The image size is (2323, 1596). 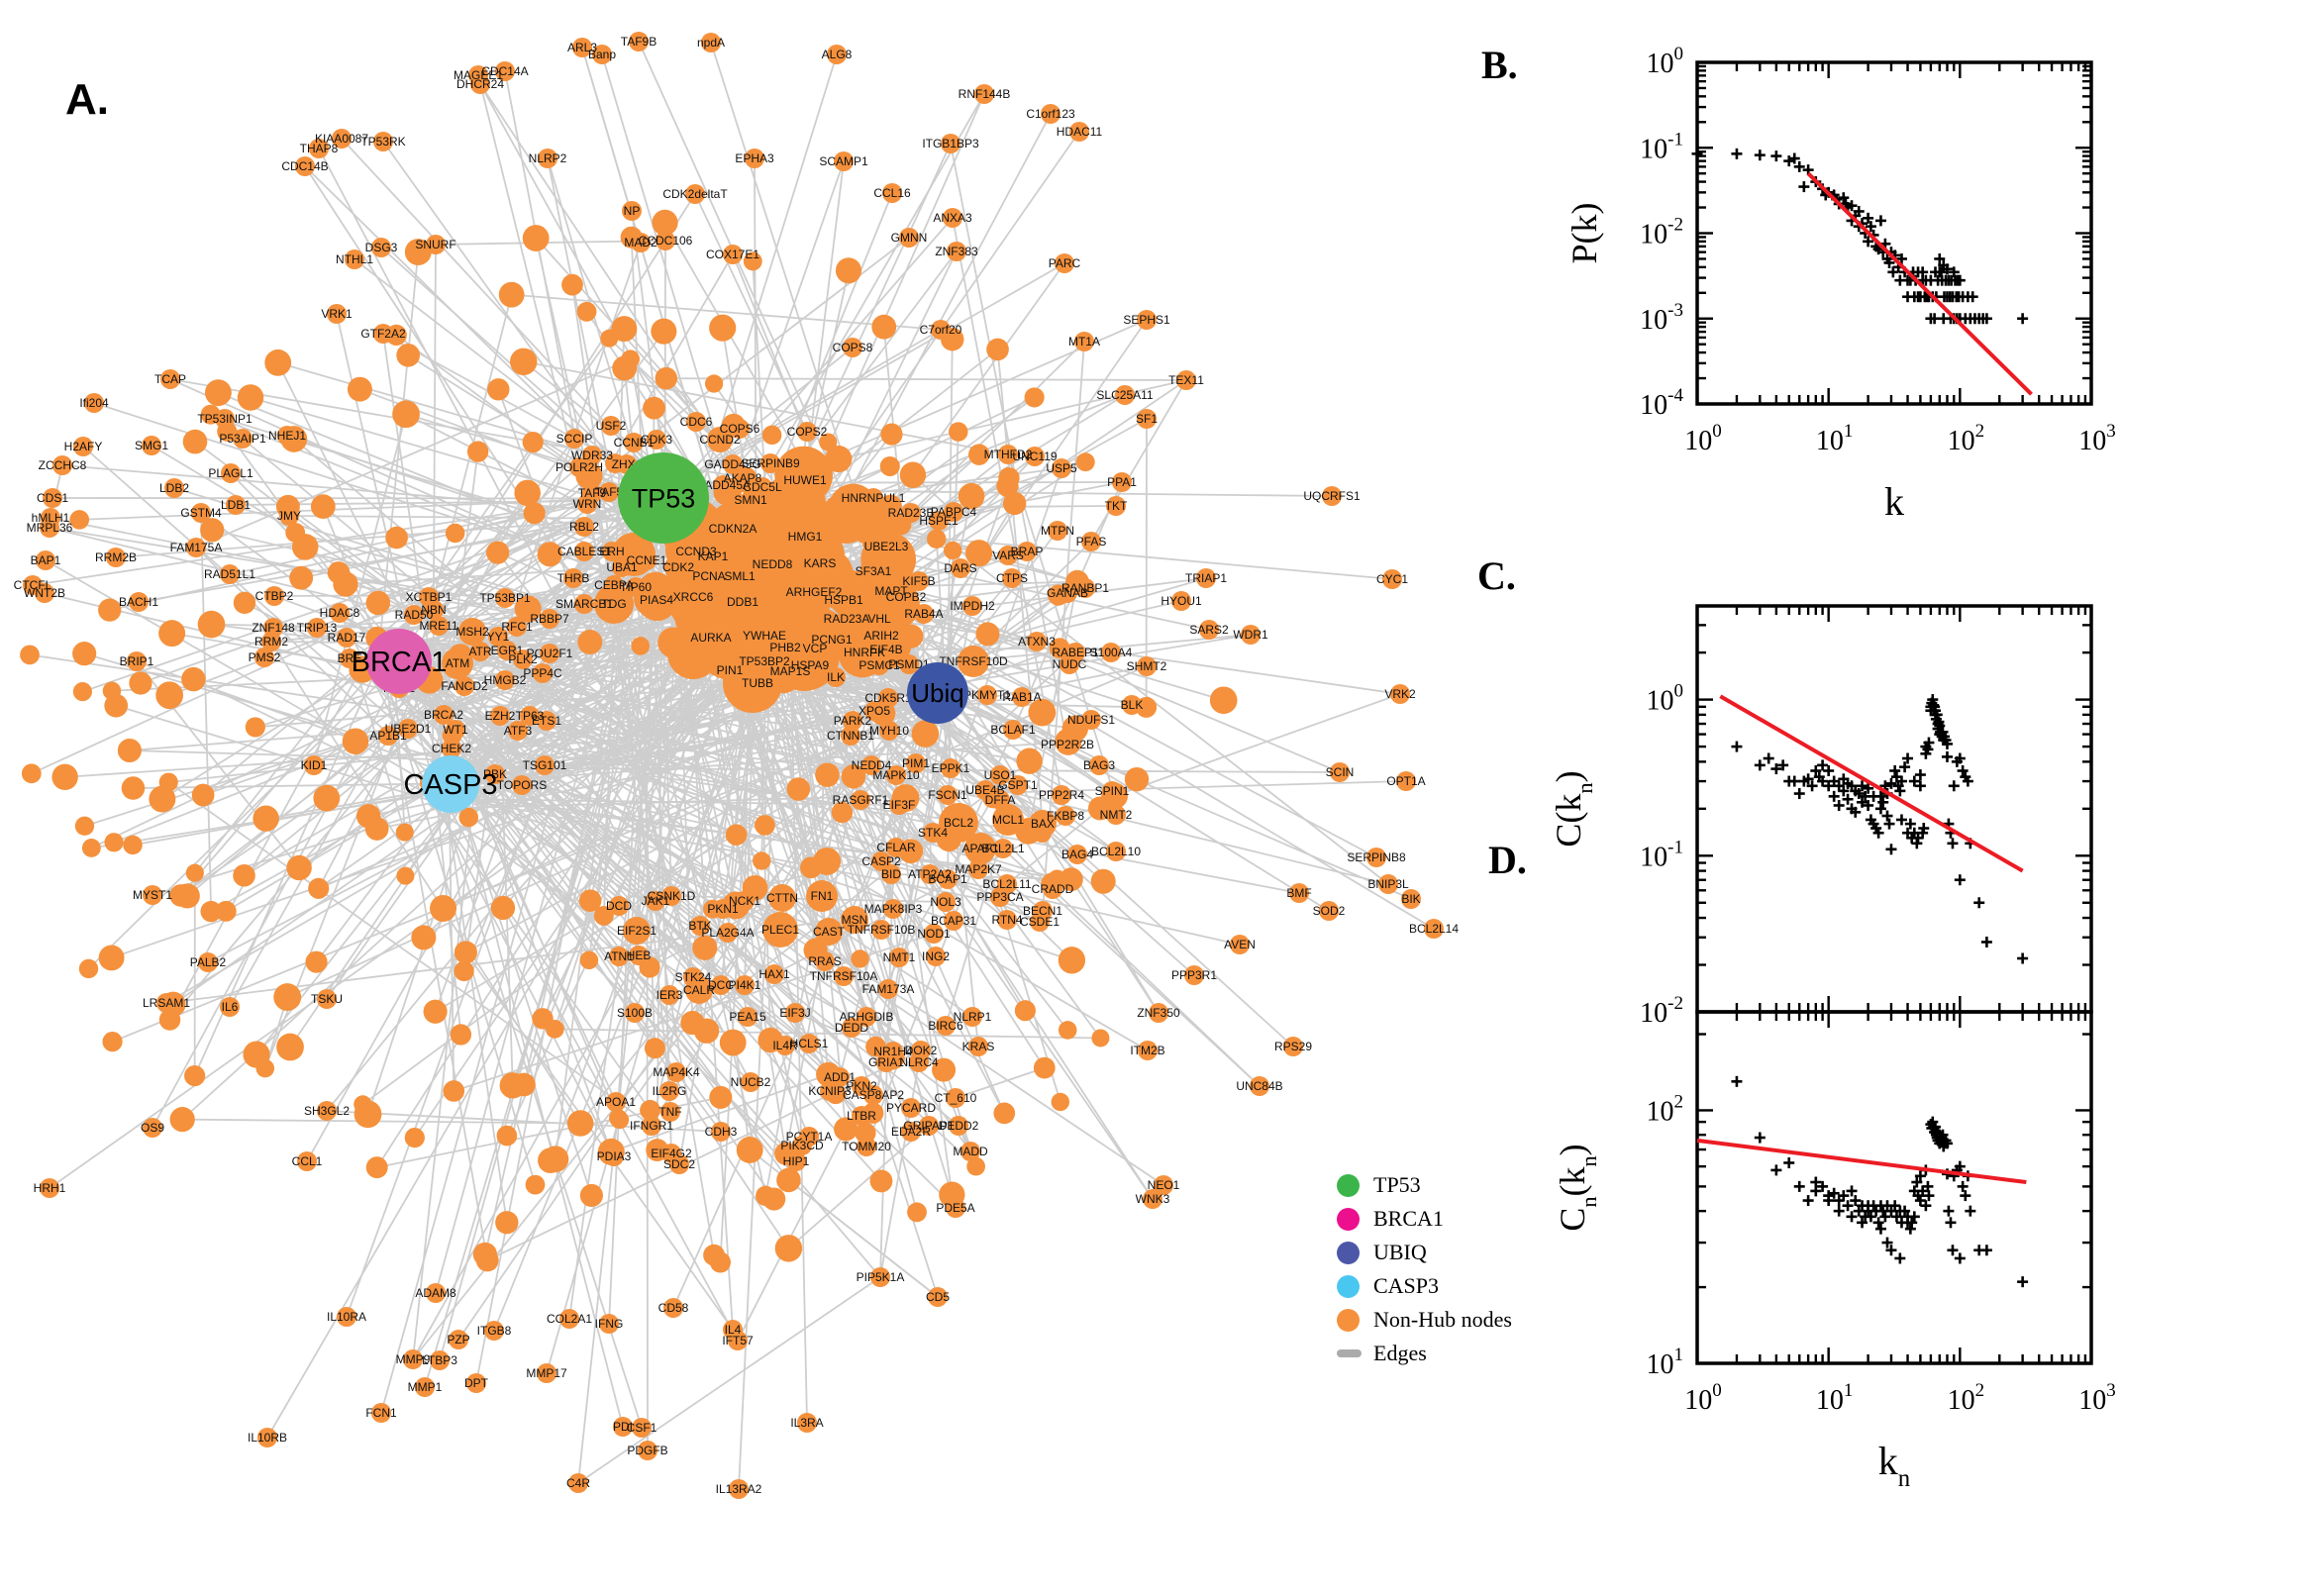 I want to click on network-node-label: TOMM20, so click(x=866, y=1146).